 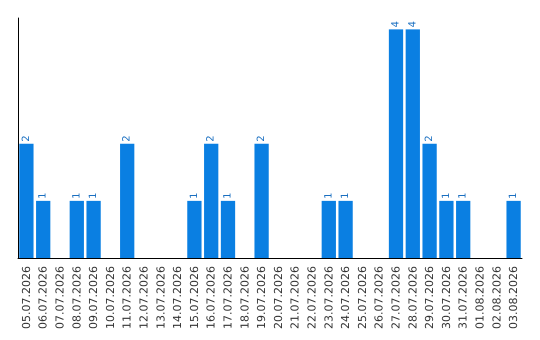 What do you see at coordinates (144, 298) in the screenshot?
I see `x-tick-label: 12.07.2026` at bounding box center [144, 298].